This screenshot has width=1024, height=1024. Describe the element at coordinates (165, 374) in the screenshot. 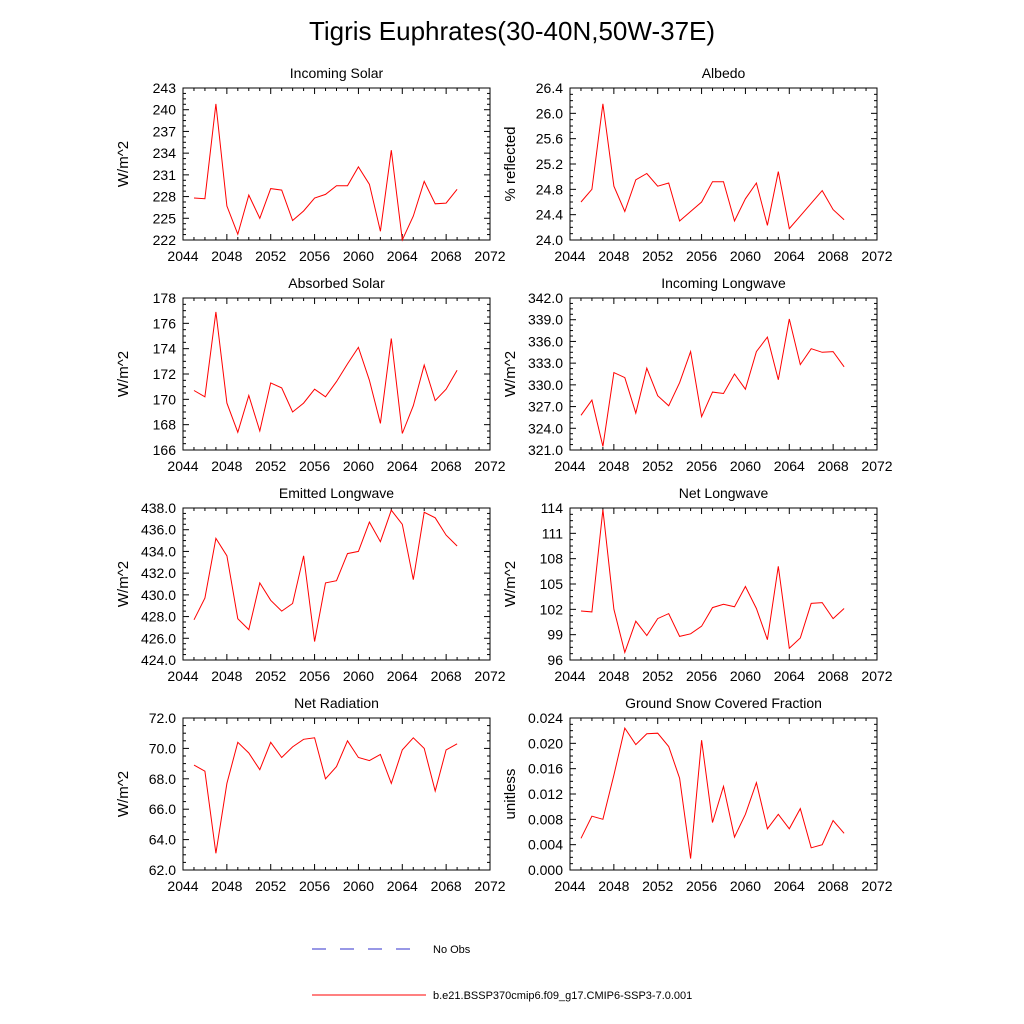

I see `y-tick-label: 172` at that location.